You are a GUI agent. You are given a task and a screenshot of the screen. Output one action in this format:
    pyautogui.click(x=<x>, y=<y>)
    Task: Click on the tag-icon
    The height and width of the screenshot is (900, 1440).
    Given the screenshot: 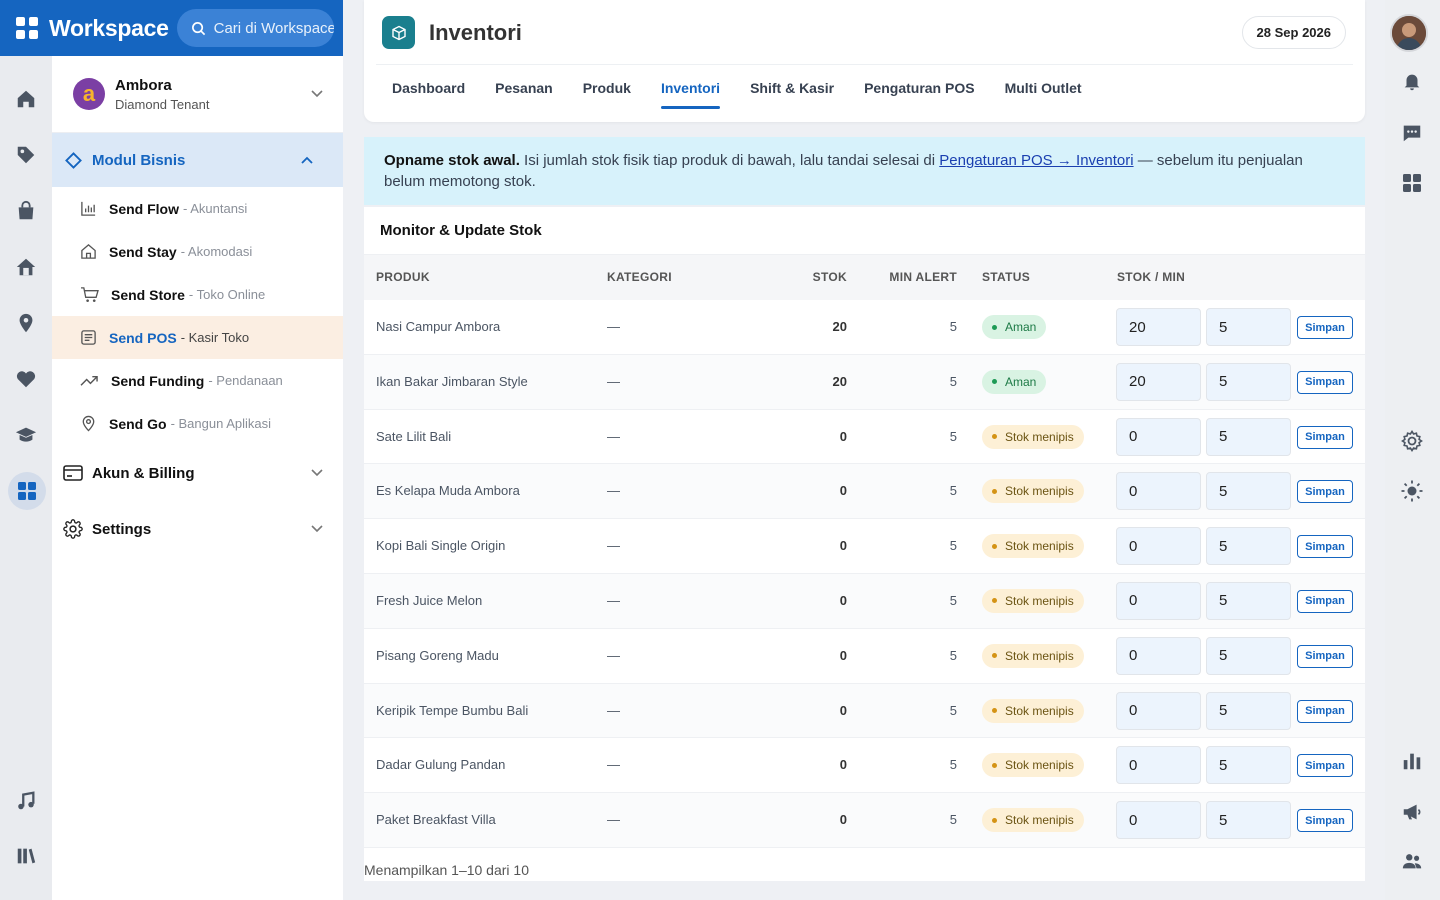 What is the action you would take?
    pyautogui.click(x=26, y=155)
    